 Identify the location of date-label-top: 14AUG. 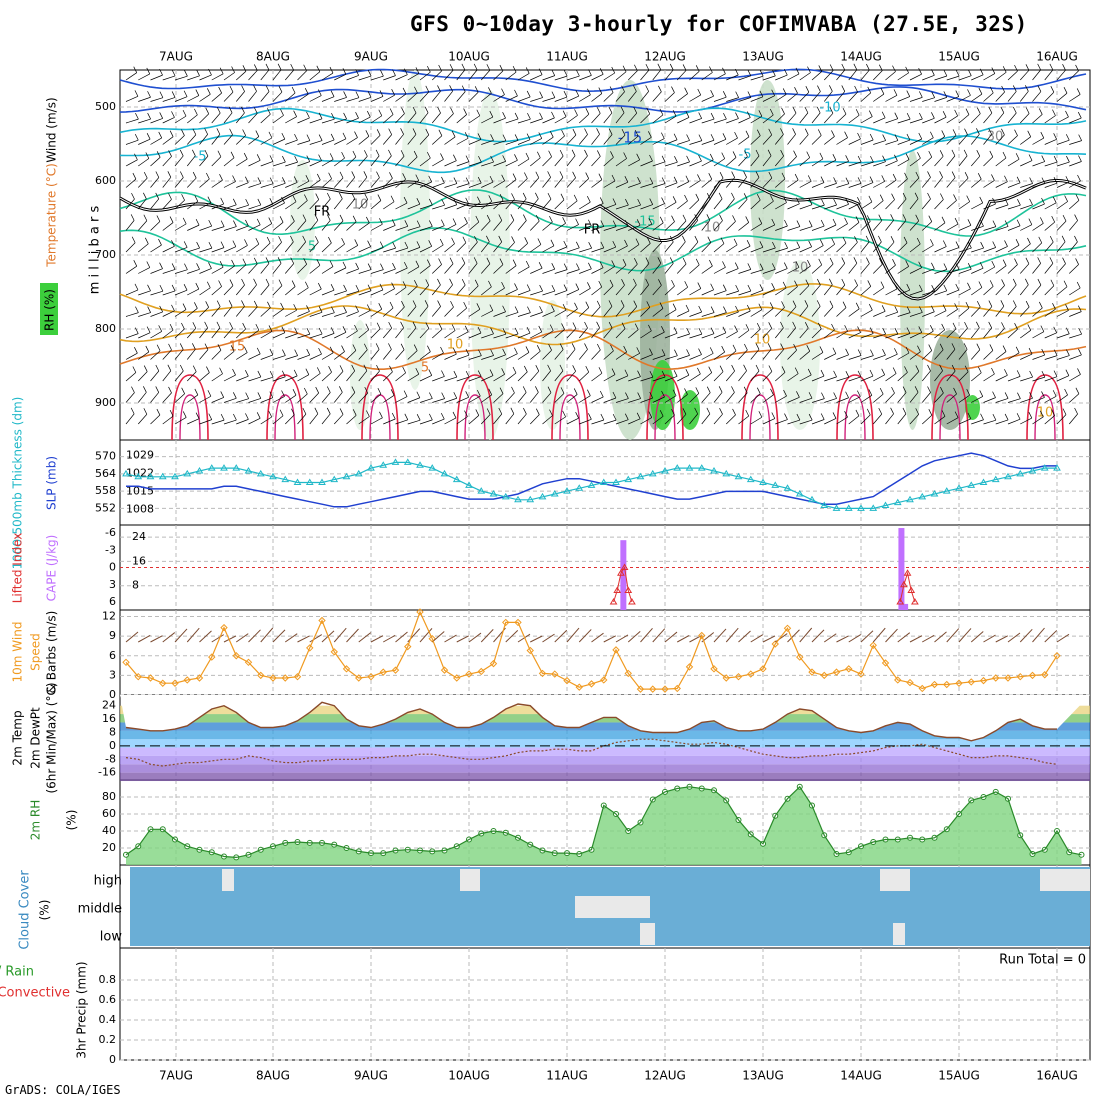
(861, 57).